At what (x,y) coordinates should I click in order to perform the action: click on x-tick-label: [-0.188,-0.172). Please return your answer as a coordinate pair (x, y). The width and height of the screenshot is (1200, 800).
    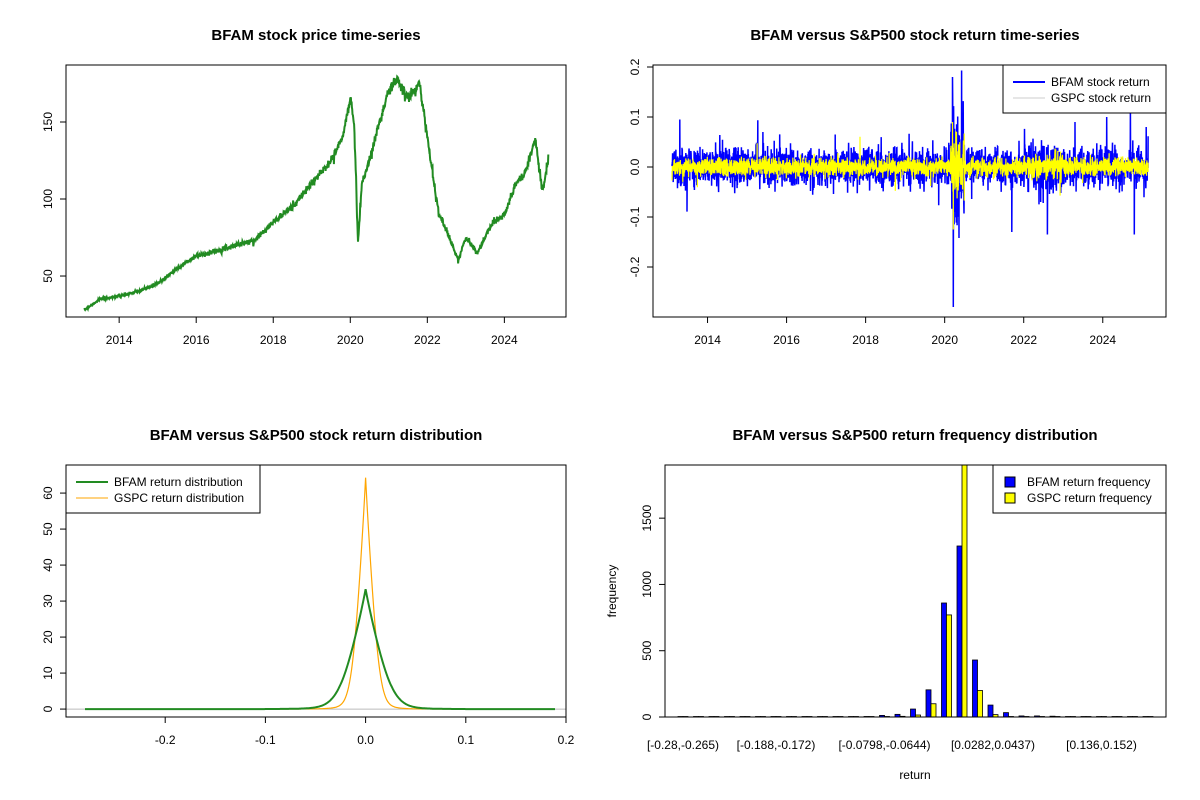
    Looking at the image, I should click on (776, 745).